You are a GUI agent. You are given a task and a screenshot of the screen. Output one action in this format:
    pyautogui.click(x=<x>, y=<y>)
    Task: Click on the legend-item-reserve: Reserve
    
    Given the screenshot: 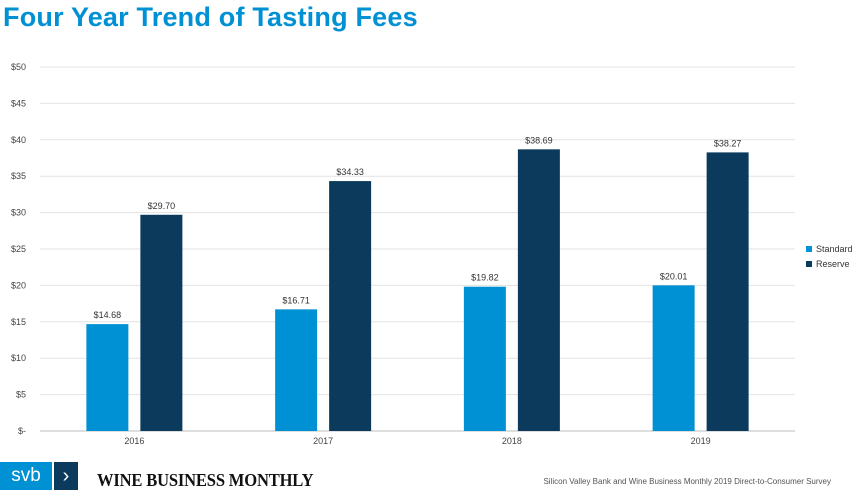 What is the action you would take?
    pyautogui.click(x=829, y=263)
    